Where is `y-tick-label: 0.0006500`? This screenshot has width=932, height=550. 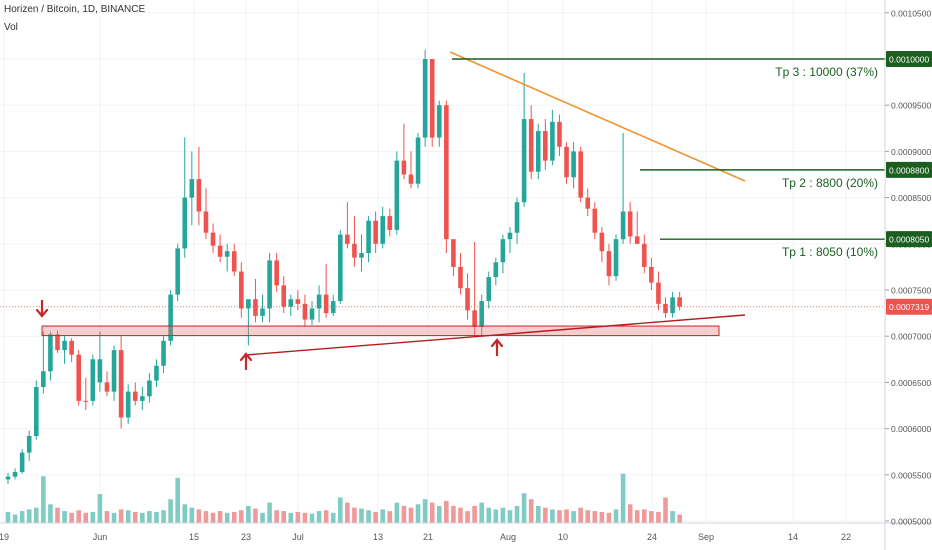 y-tick-label: 0.0006500 is located at coordinates (911, 383).